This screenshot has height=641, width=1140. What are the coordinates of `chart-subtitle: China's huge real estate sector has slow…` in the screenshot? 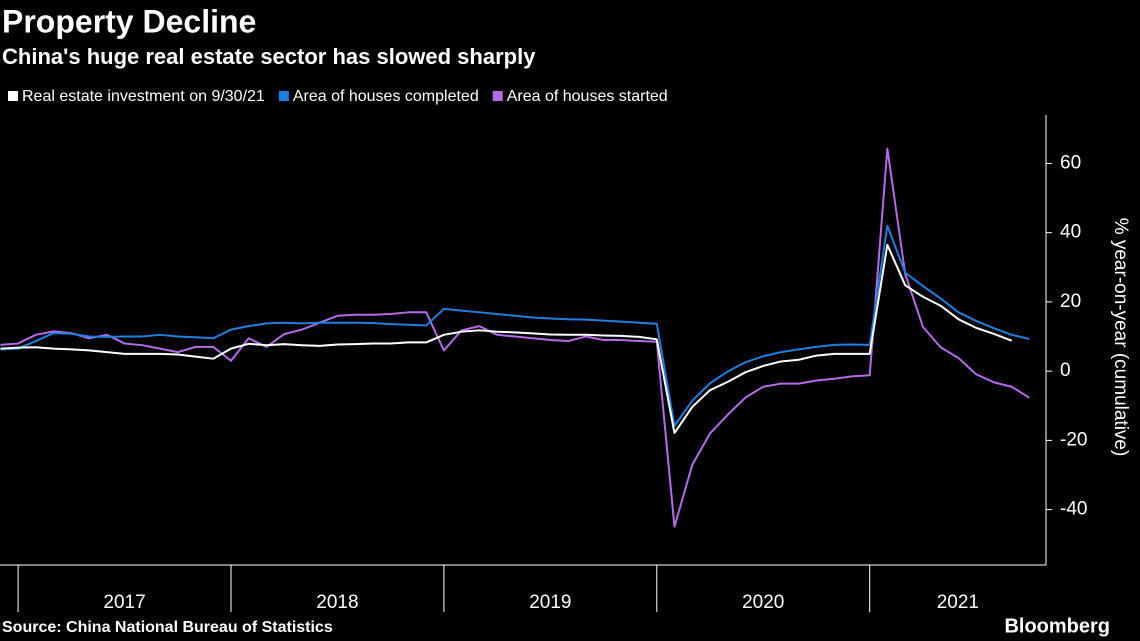 It's located at (269, 56).